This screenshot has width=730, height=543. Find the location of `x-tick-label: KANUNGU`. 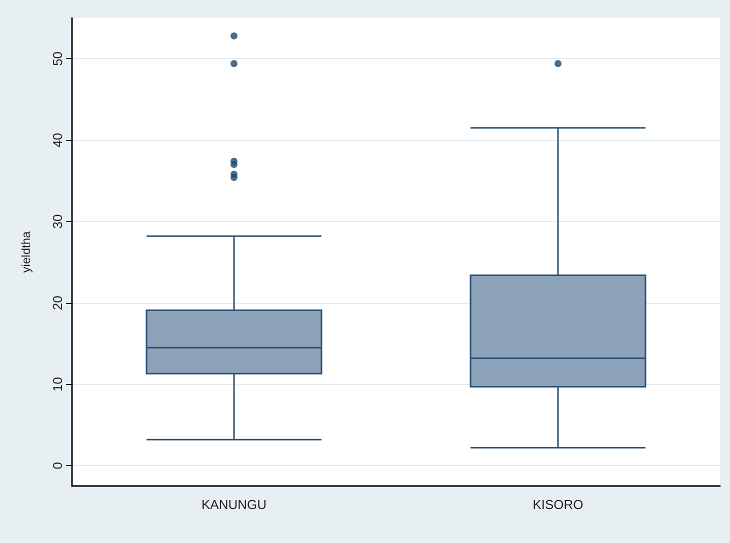

x-tick-label: KANUNGU is located at coordinates (234, 504).